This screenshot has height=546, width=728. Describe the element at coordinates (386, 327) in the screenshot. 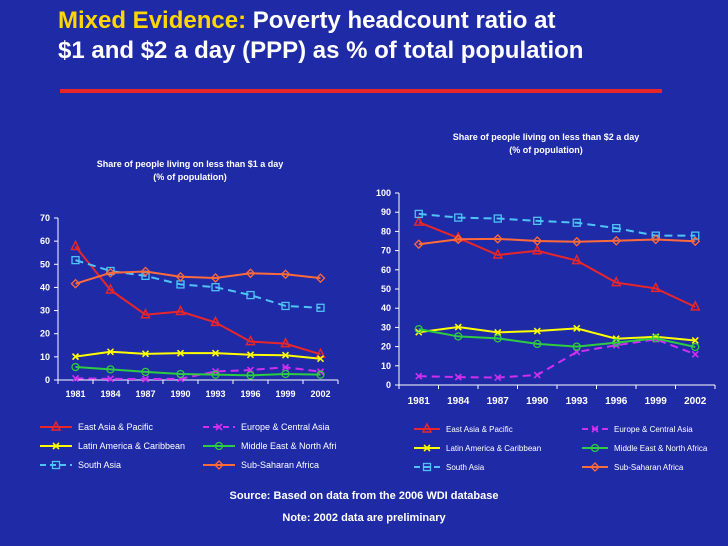

I see `chart2-y-tick-label: 30` at that location.